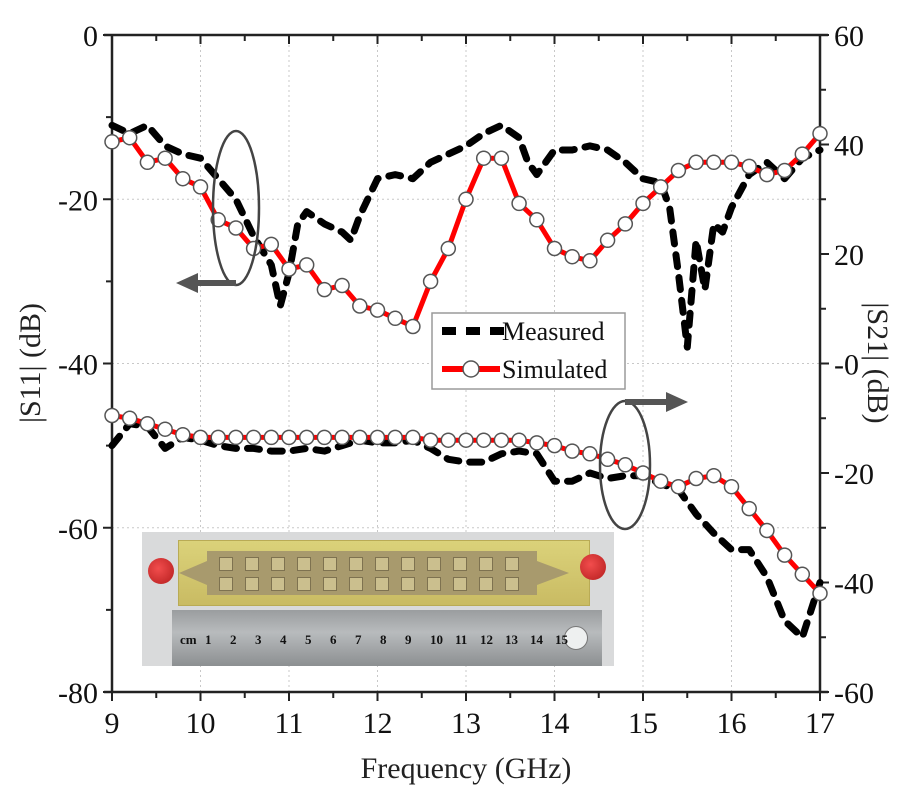 The height and width of the screenshot is (800, 900). Describe the element at coordinates (384, 573) in the screenshot. I see `pcb-board` at that location.